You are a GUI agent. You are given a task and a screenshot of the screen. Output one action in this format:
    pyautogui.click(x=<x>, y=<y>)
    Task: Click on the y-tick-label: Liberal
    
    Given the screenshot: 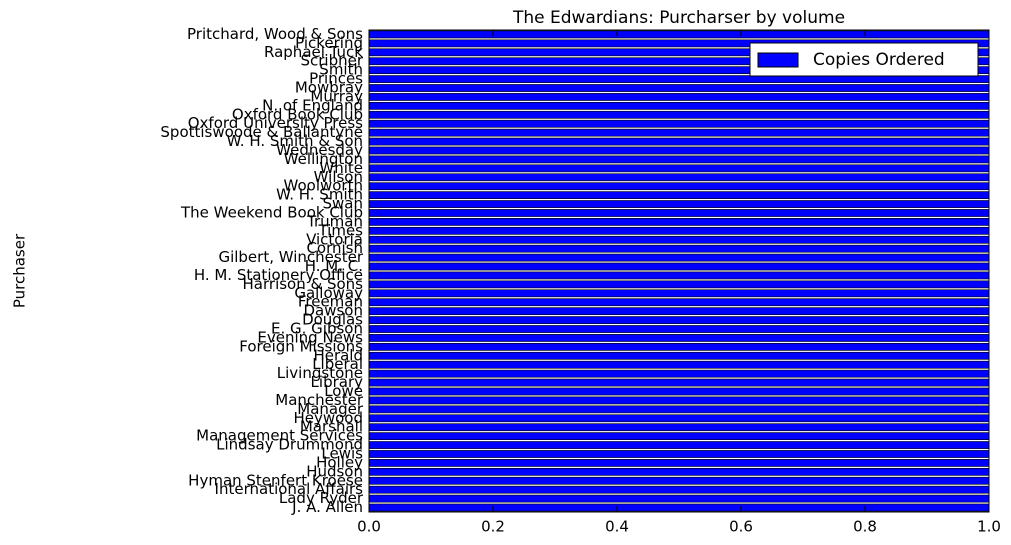 What is the action you would take?
    pyautogui.click(x=337, y=364)
    